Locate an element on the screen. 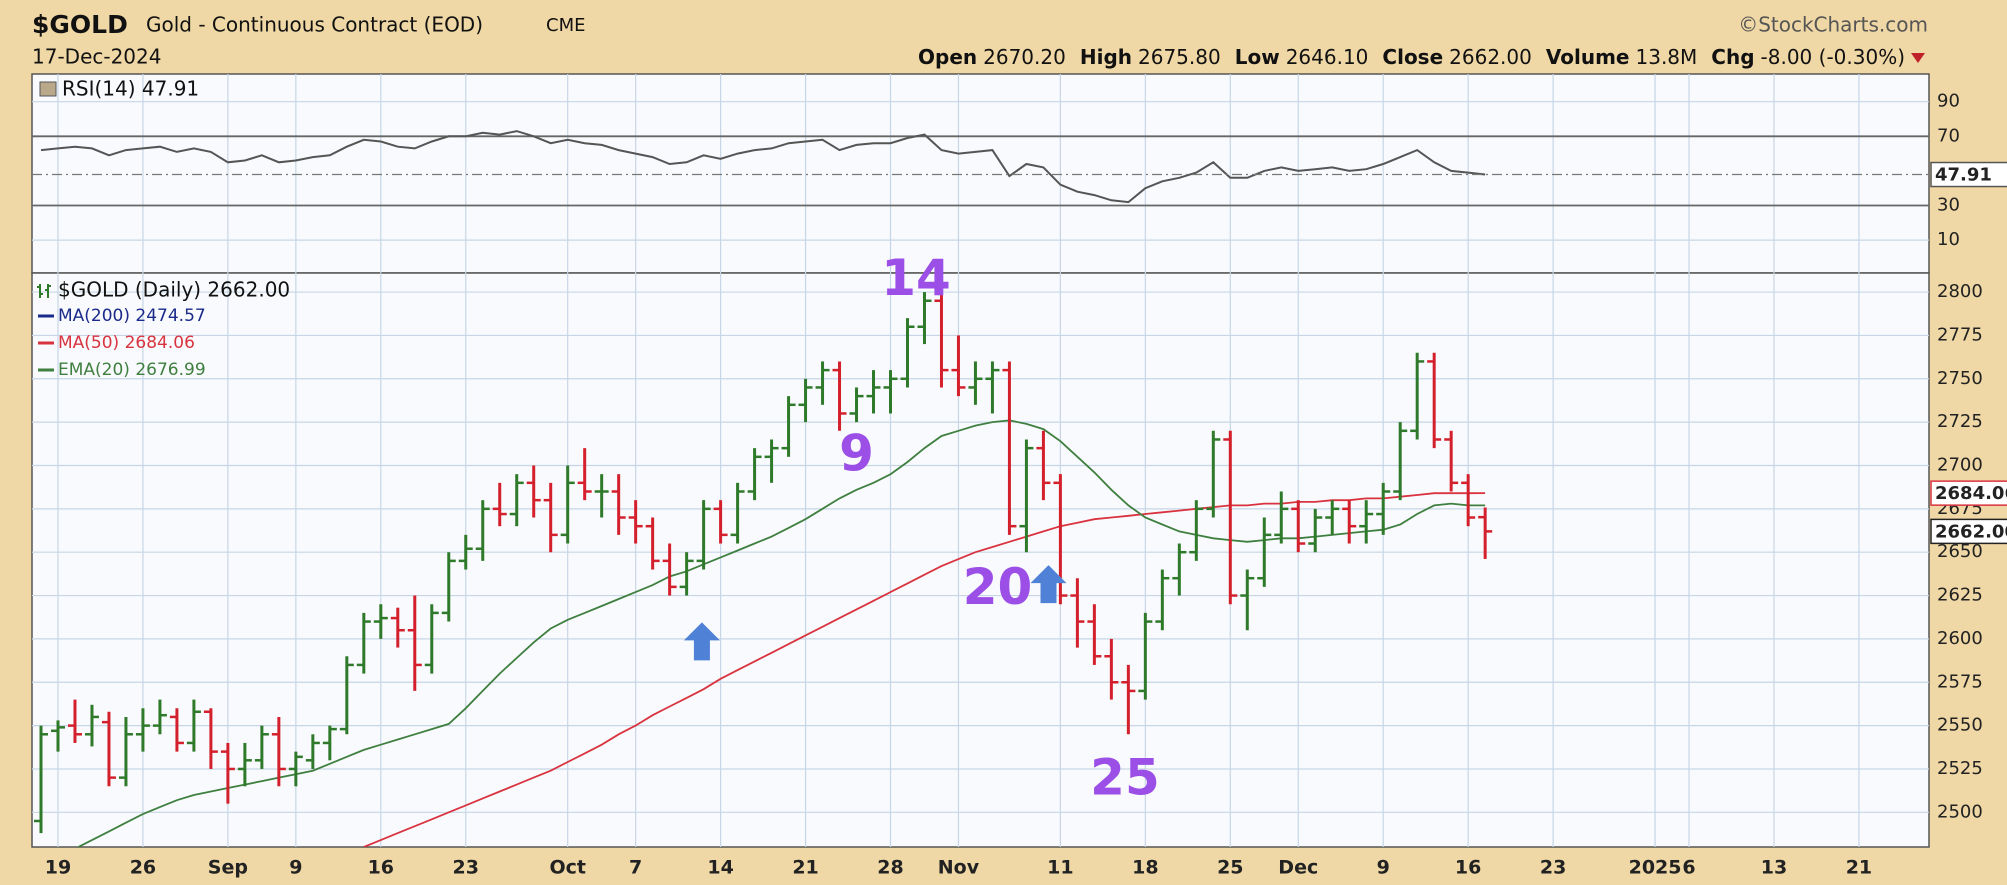 The height and width of the screenshot is (885, 2007). quote-value: 2662.00 is located at coordinates (1490, 57).